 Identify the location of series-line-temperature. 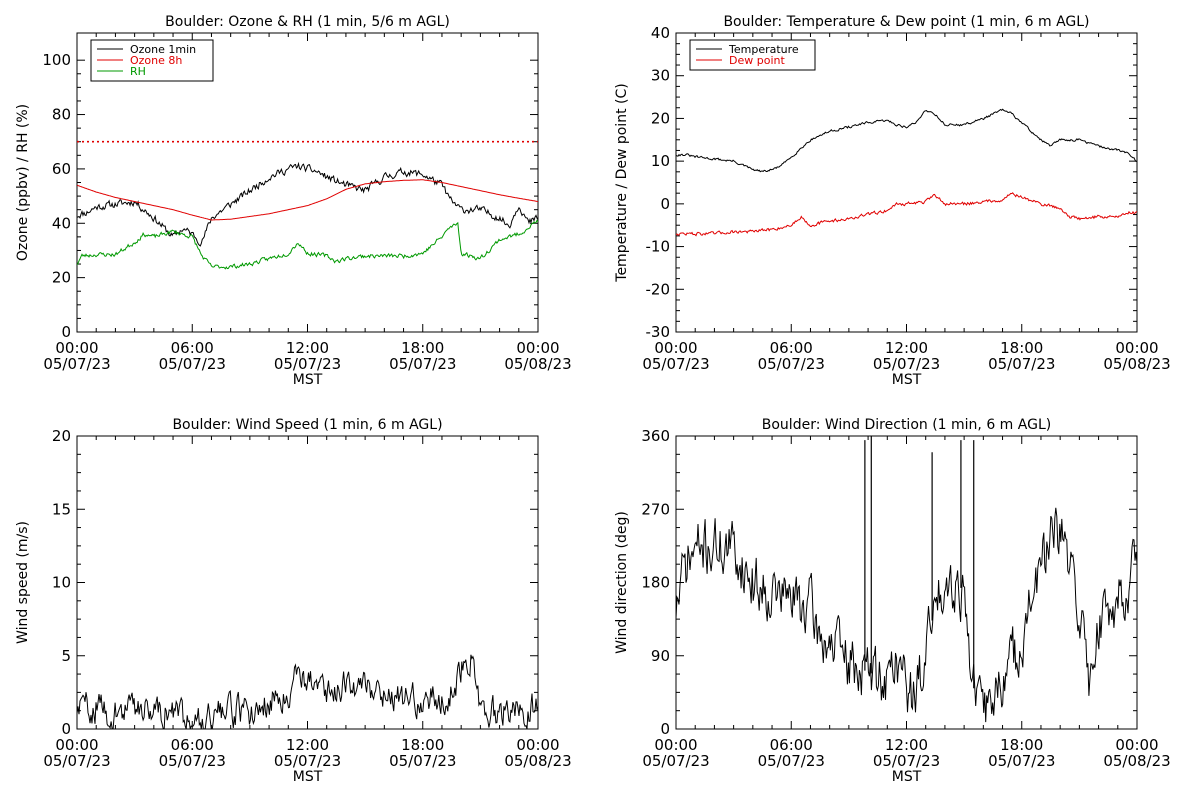
(906, 140).